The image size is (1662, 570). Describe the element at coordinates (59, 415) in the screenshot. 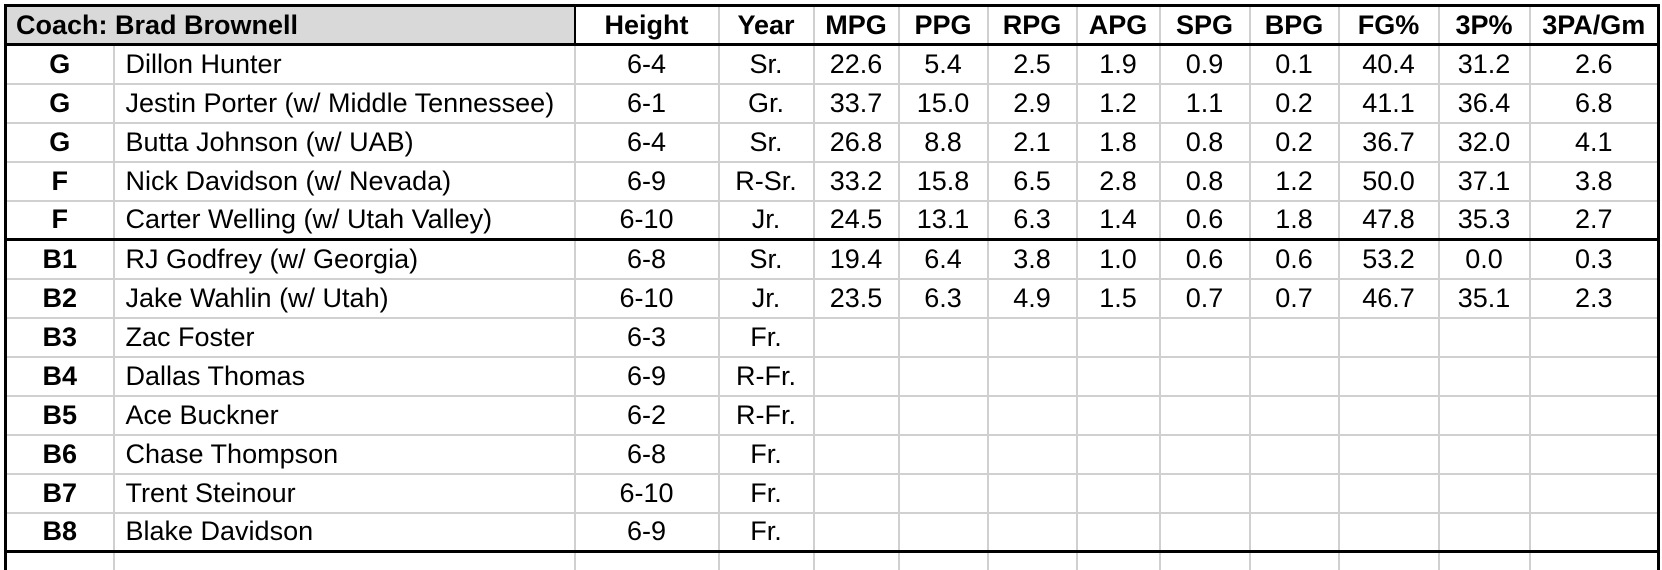

I see `position-cell: B5` at that location.